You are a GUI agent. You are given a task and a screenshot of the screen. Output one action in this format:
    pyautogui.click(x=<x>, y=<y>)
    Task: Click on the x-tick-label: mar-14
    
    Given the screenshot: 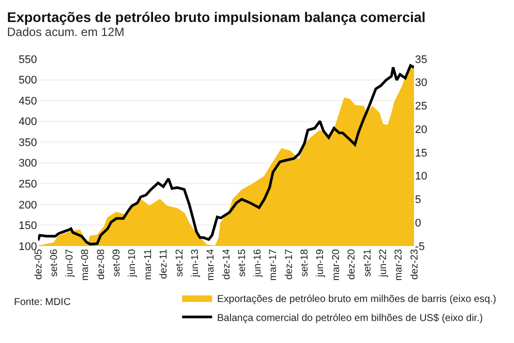 What is the action you would take?
    pyautogui.click(x=211, y=264)
    